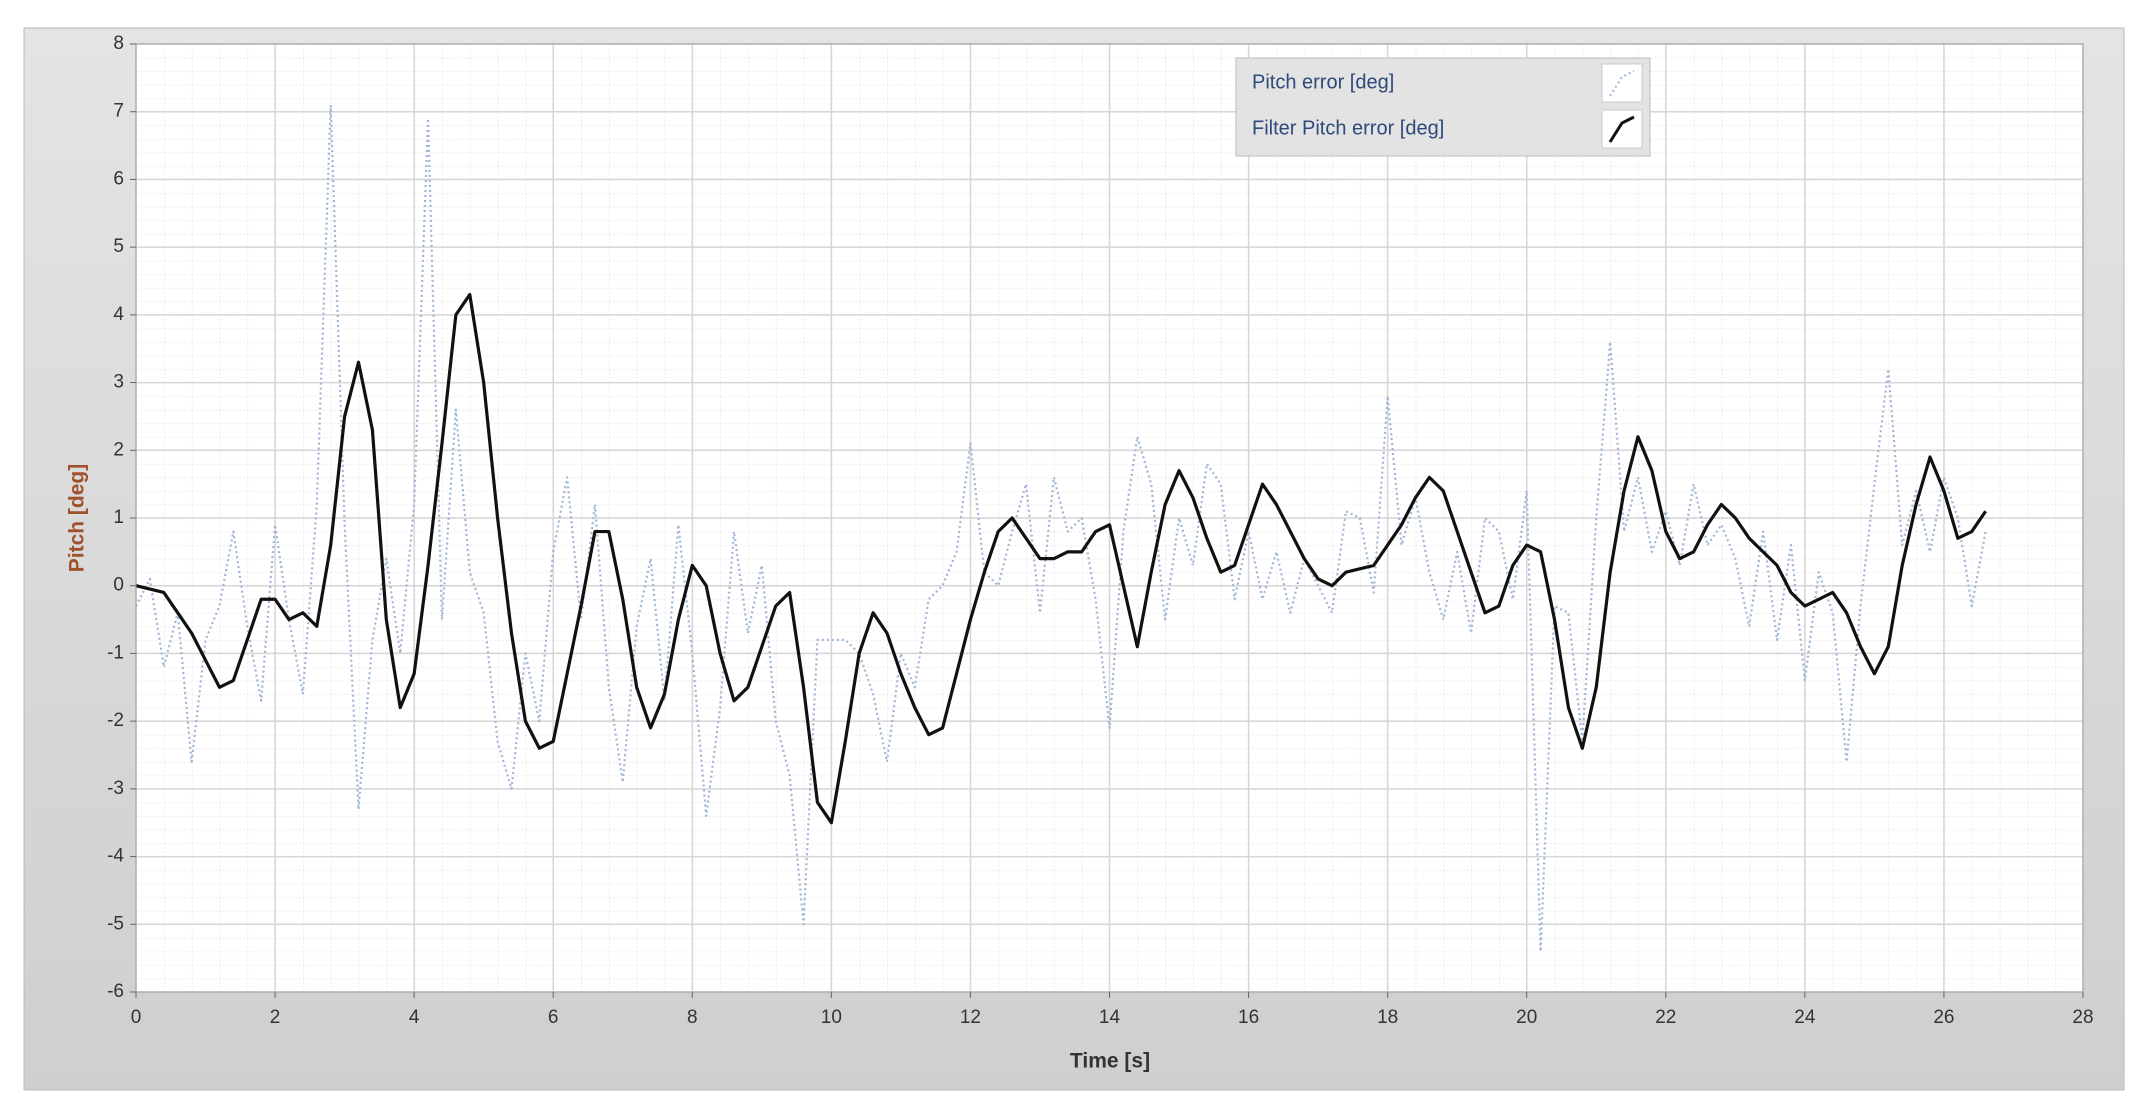 The width and height of the screenshot is (2135, 1111). Describe the element at coordinates (1110, 1061) in the screenshot. I see `x-axis-label: Time [s]` at that location.